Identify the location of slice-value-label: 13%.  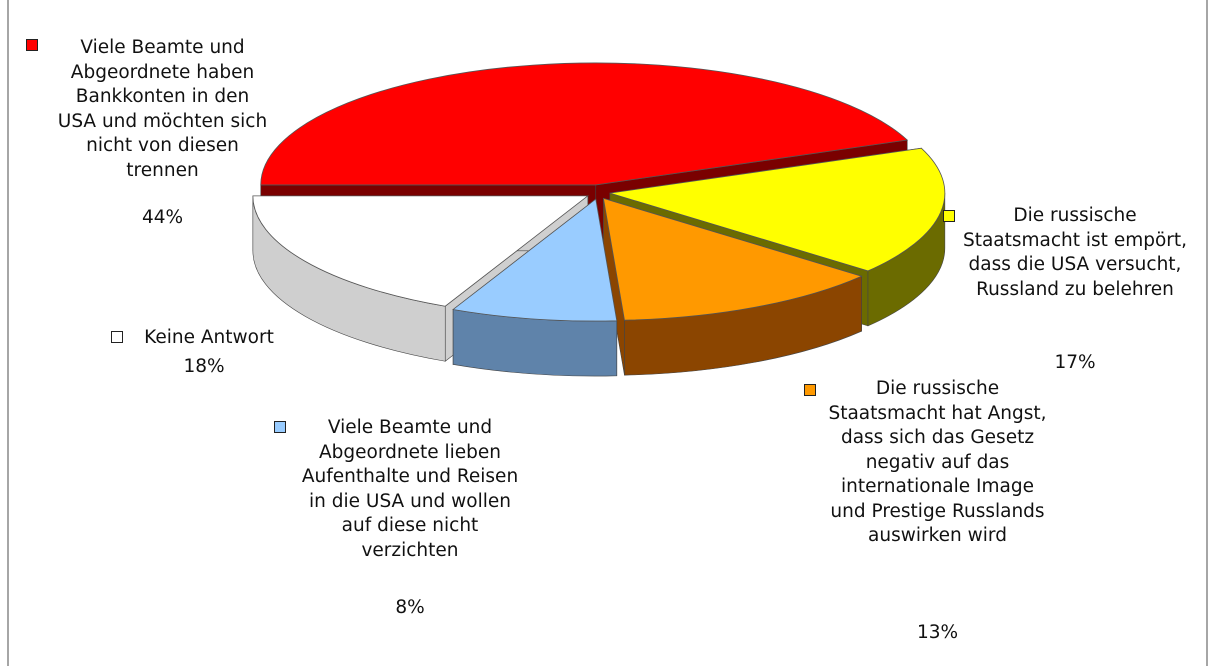
(937, 632).